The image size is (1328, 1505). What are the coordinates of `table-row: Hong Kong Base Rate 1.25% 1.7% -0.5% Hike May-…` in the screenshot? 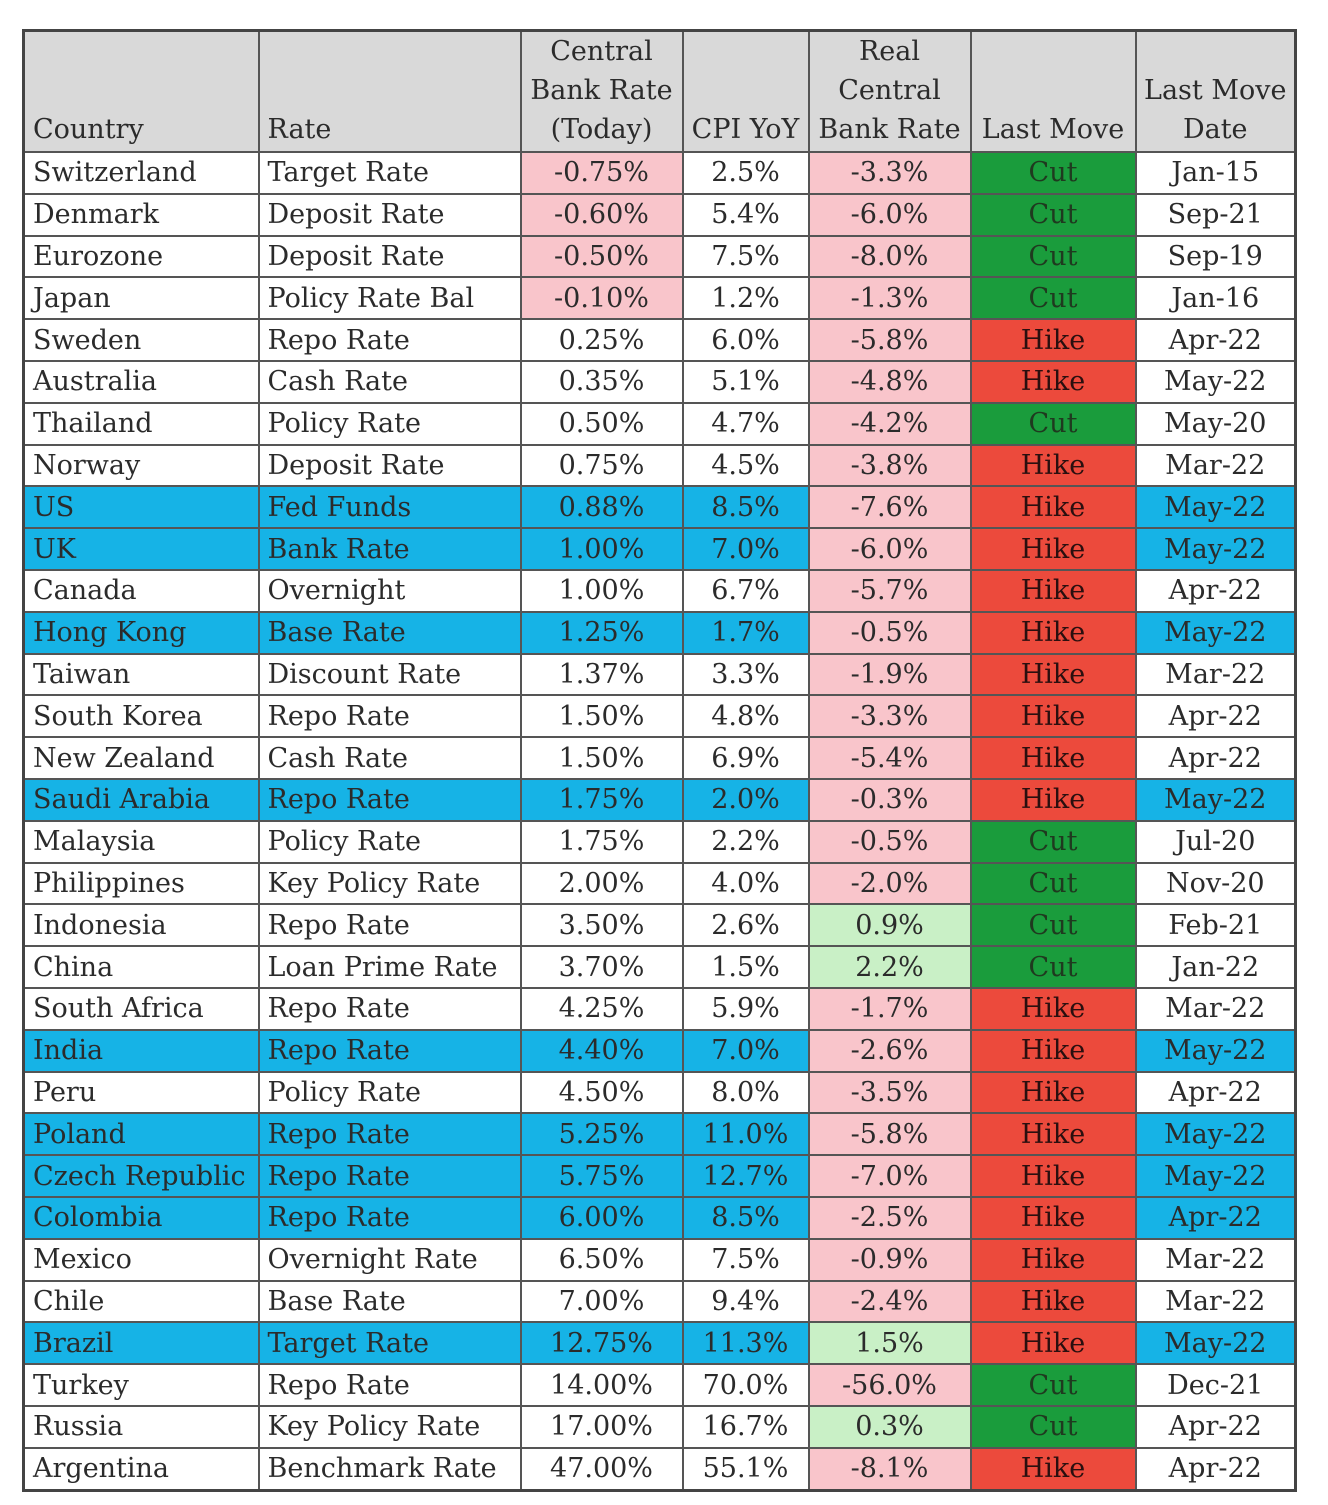 It's located at (659, 632).